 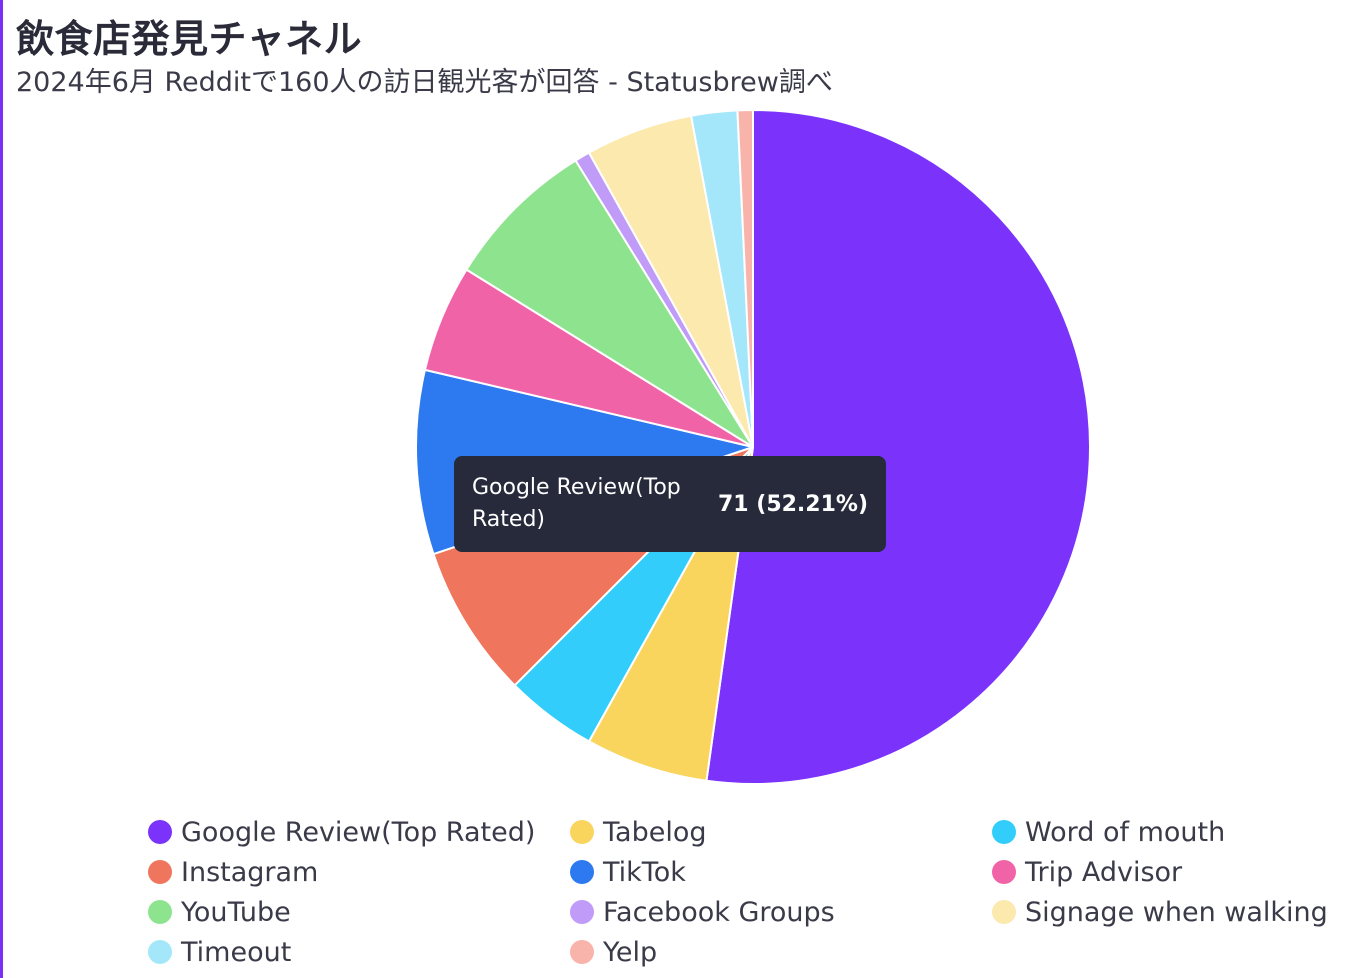 I want to click on legend-label: Trip Advisor, so click(x=1104, y=872).